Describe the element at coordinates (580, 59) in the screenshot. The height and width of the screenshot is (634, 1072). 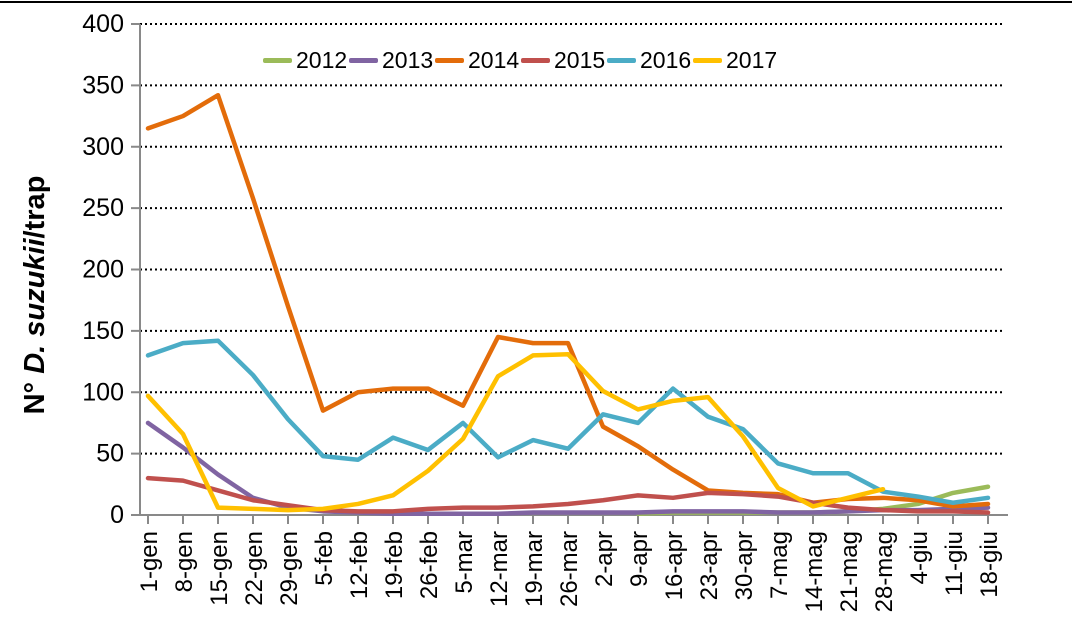
I see `legend-label-2015: 2015` at that location.